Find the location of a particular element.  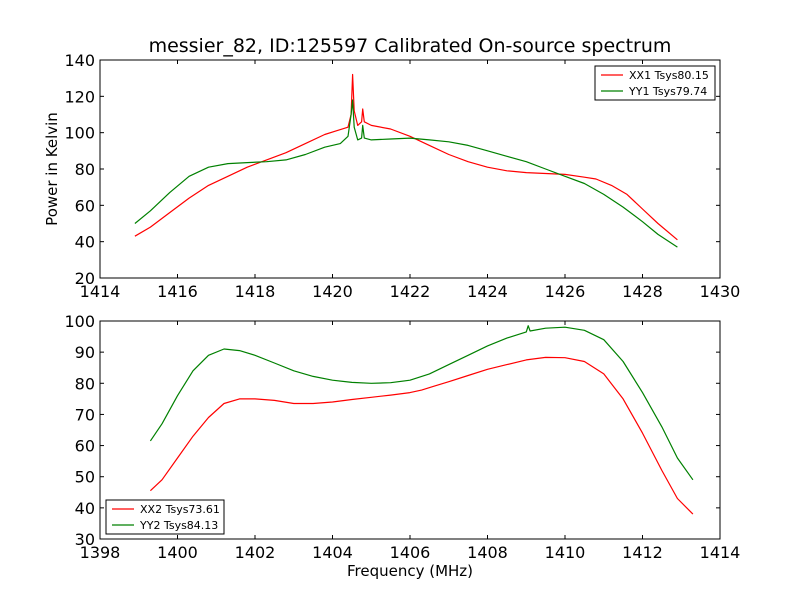

y-tick-label: 90 is located at coordinates (85, 352).